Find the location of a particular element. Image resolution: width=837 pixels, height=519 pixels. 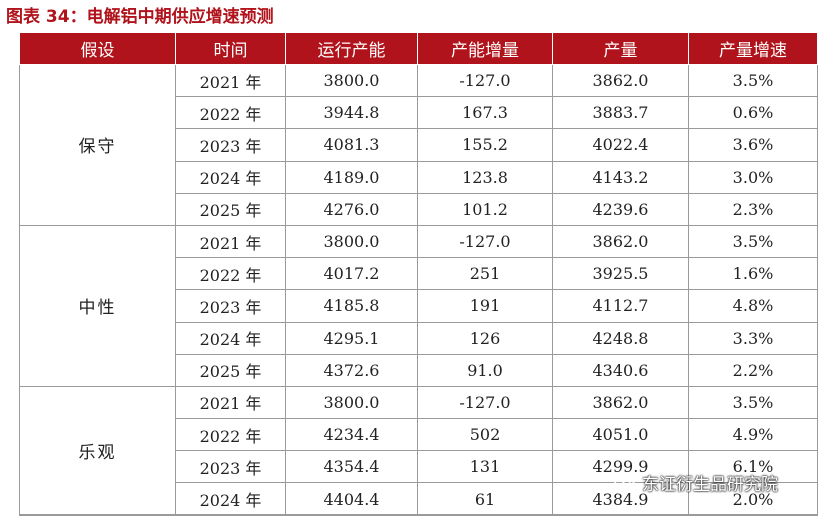

figure-title: 图表 34：电解铝中期供应增速预测 is located at coordinates (140, 17).